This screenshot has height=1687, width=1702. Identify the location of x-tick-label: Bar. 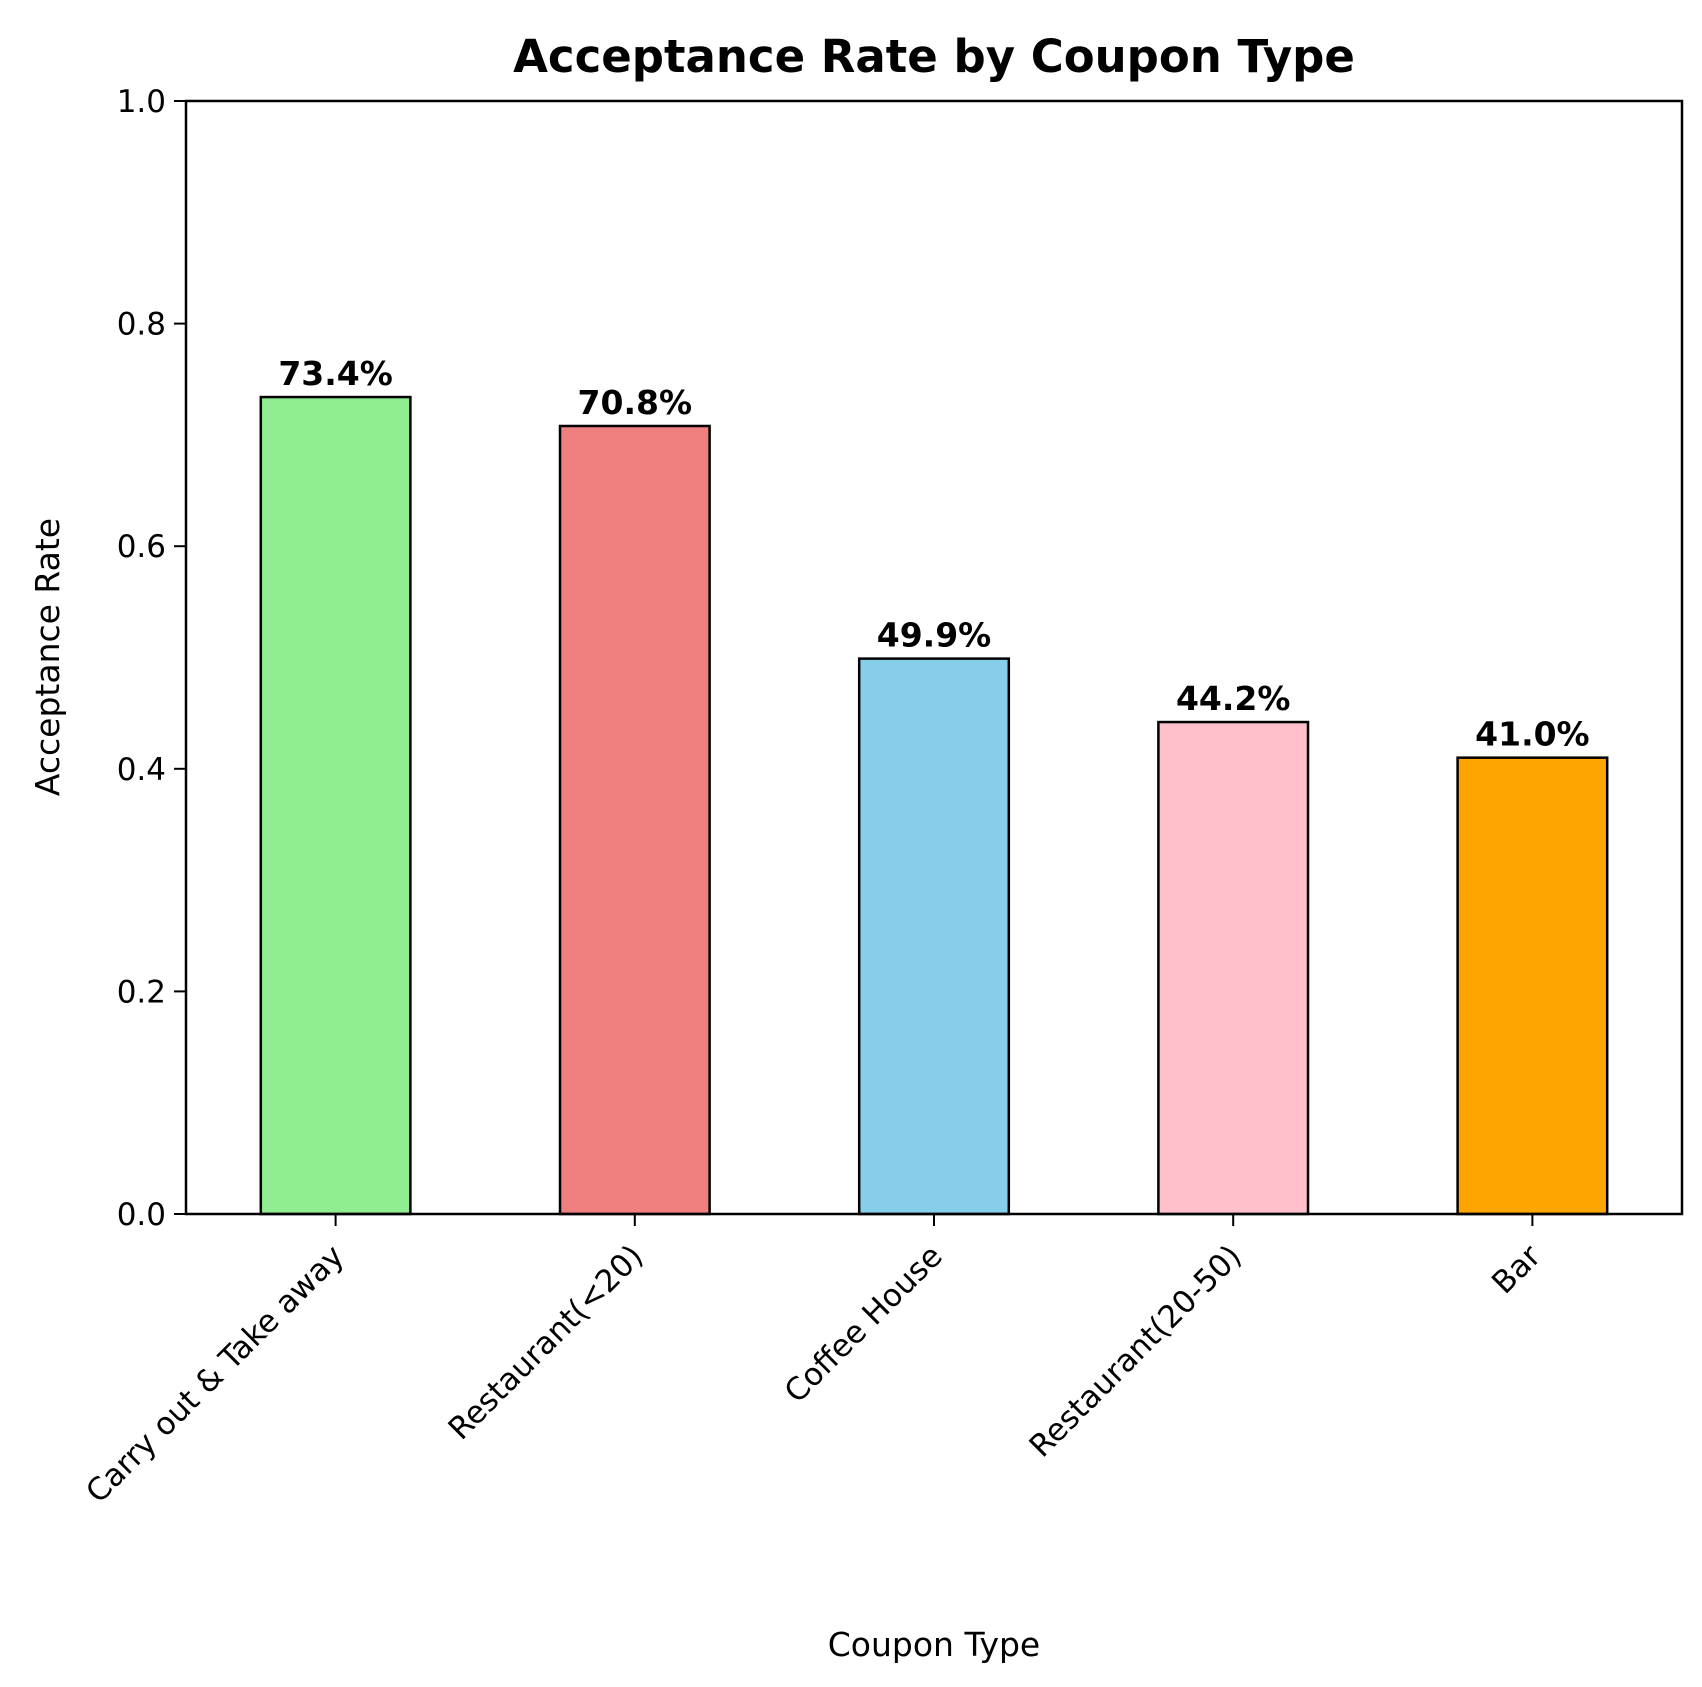
(1516, 1269).